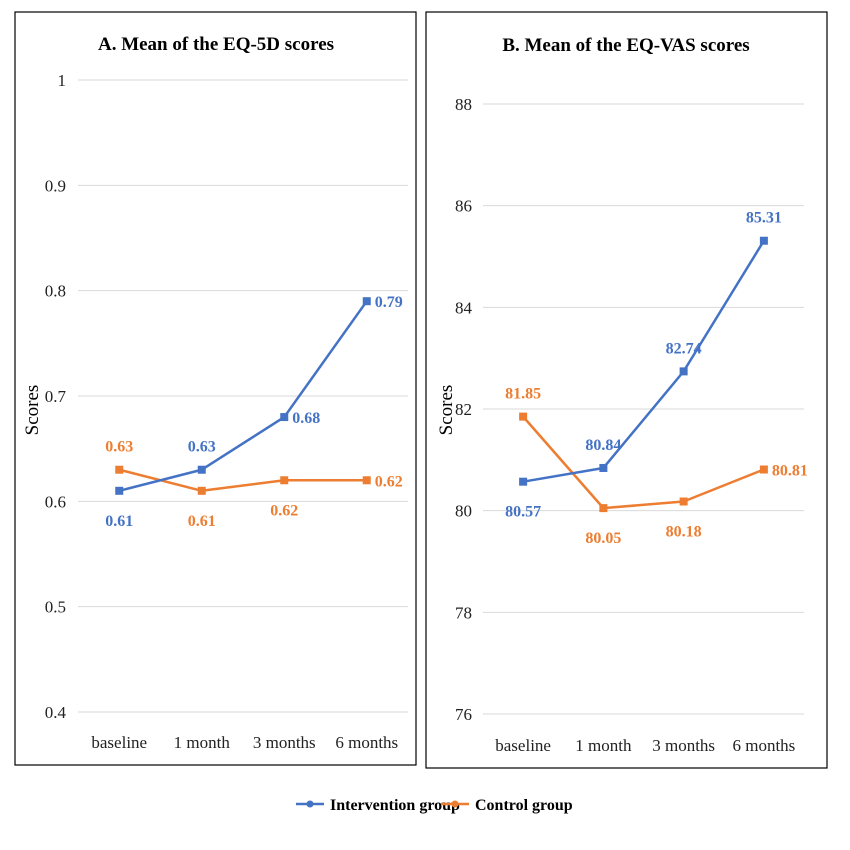 The image size is (850, 850). Describe the element at coordinates (463, 206) in the screenshot. I see `panel-b-ytick-label: 86` at that location.